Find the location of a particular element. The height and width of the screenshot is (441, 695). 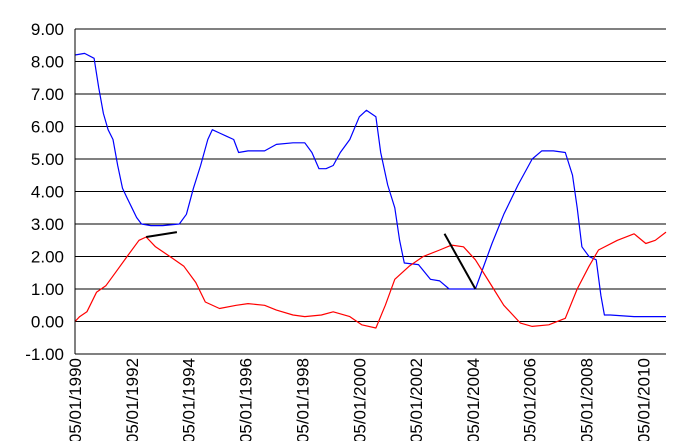

x-tick-label: 05/01/1992 is located at coordinates (132, 399).